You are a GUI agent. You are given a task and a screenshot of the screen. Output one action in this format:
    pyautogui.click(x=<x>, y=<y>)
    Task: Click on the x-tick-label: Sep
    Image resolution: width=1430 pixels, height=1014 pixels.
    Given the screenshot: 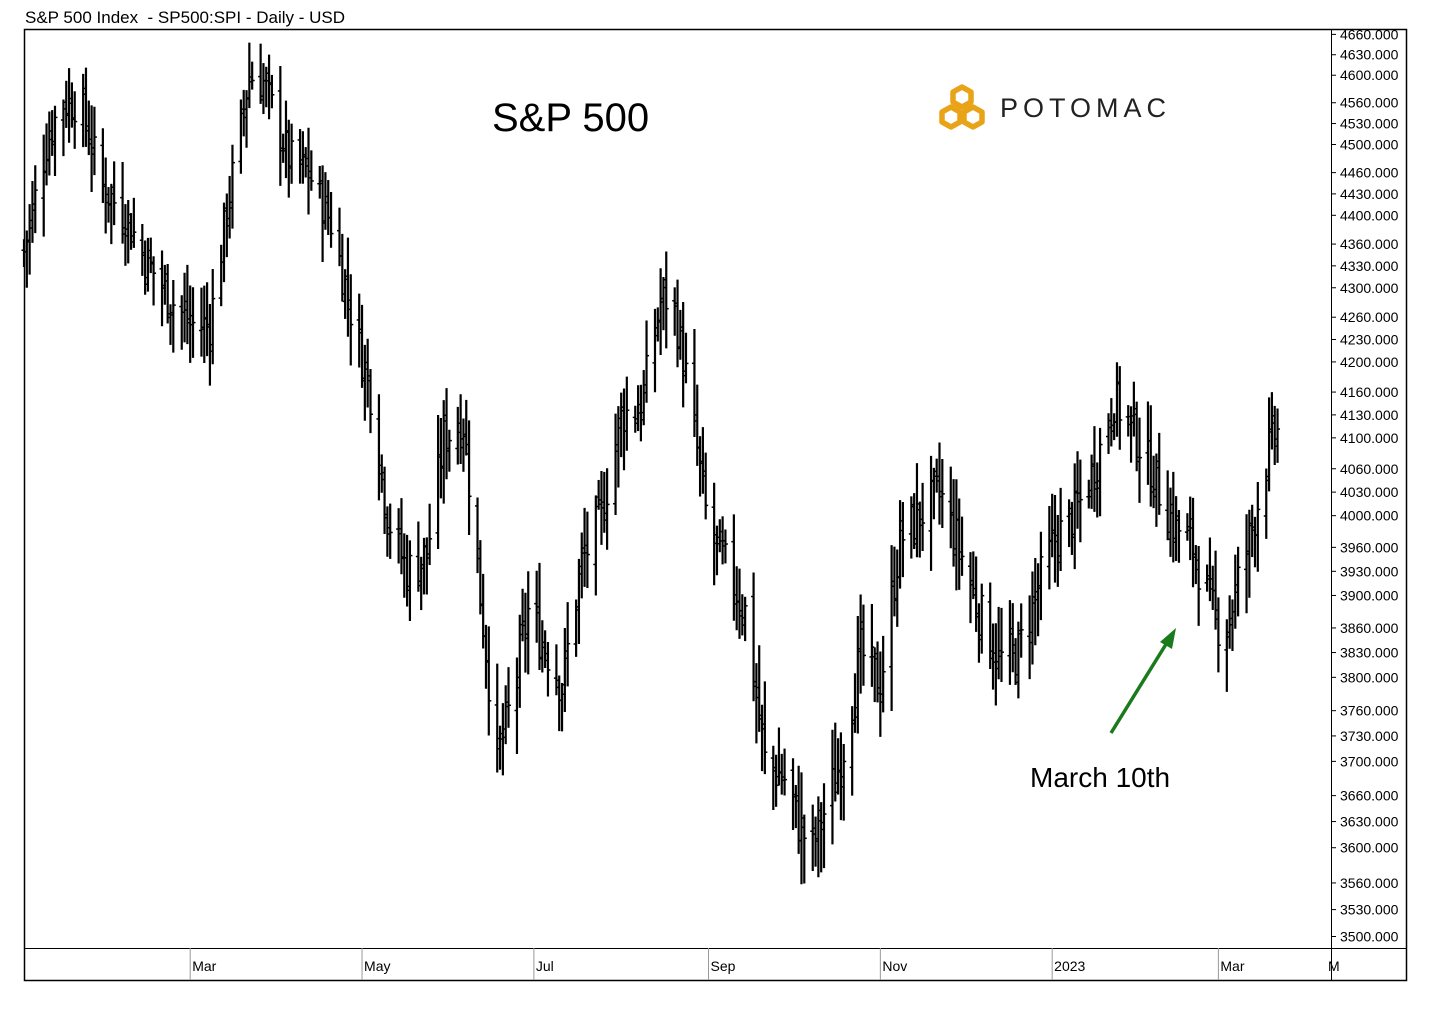 What is the action you would take?
    pyautogui.click(x=723, y=966)
    